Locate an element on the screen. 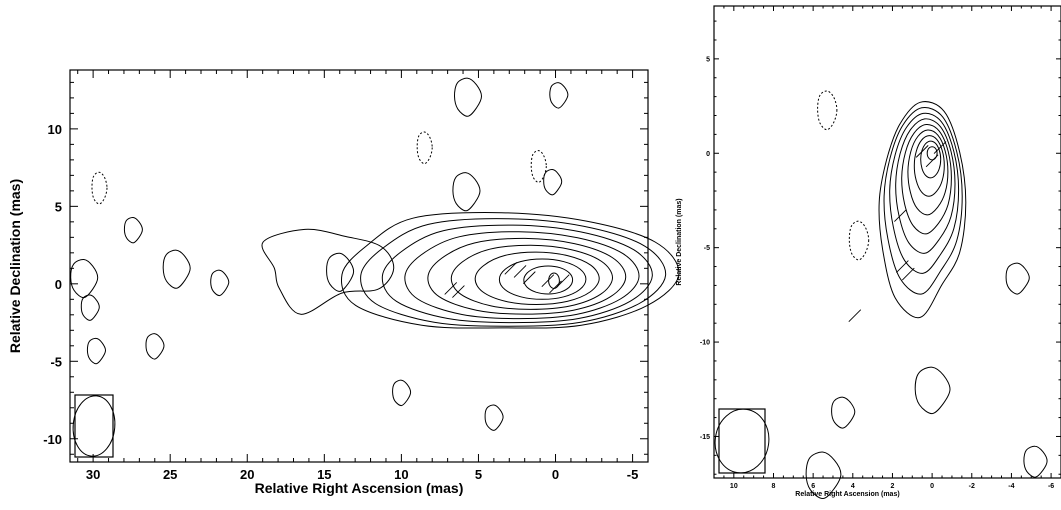 The image size is (1061, 510). y-tick-label: -15 is located at coordinates (705, 437).